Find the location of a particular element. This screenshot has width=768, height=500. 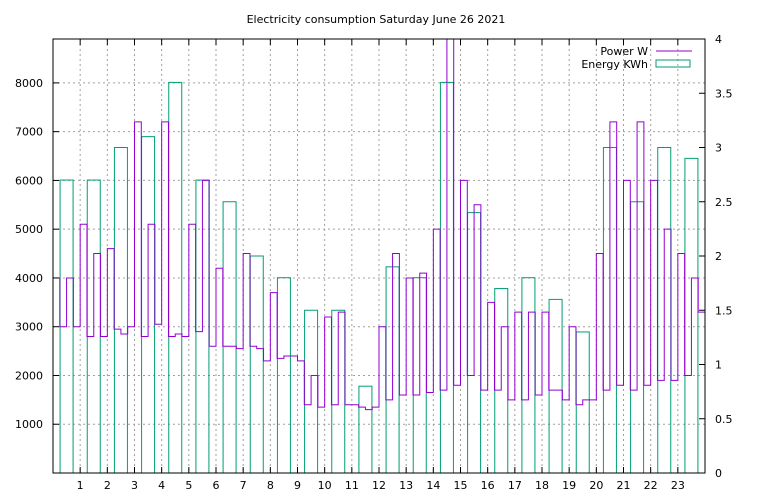

right-y-tick-label: 0.5 is located at coordinates (724, 419).